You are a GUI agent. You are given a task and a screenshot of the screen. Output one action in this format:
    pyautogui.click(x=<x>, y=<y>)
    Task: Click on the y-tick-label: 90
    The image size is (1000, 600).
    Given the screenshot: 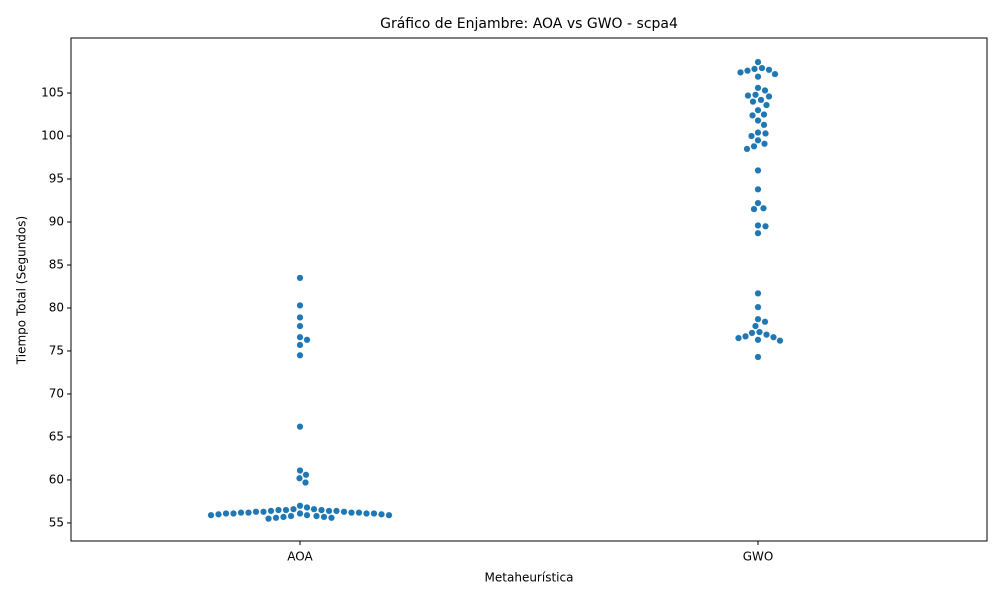 What is the action you would take?
    pyautogui.click(x=56, y=222)
    